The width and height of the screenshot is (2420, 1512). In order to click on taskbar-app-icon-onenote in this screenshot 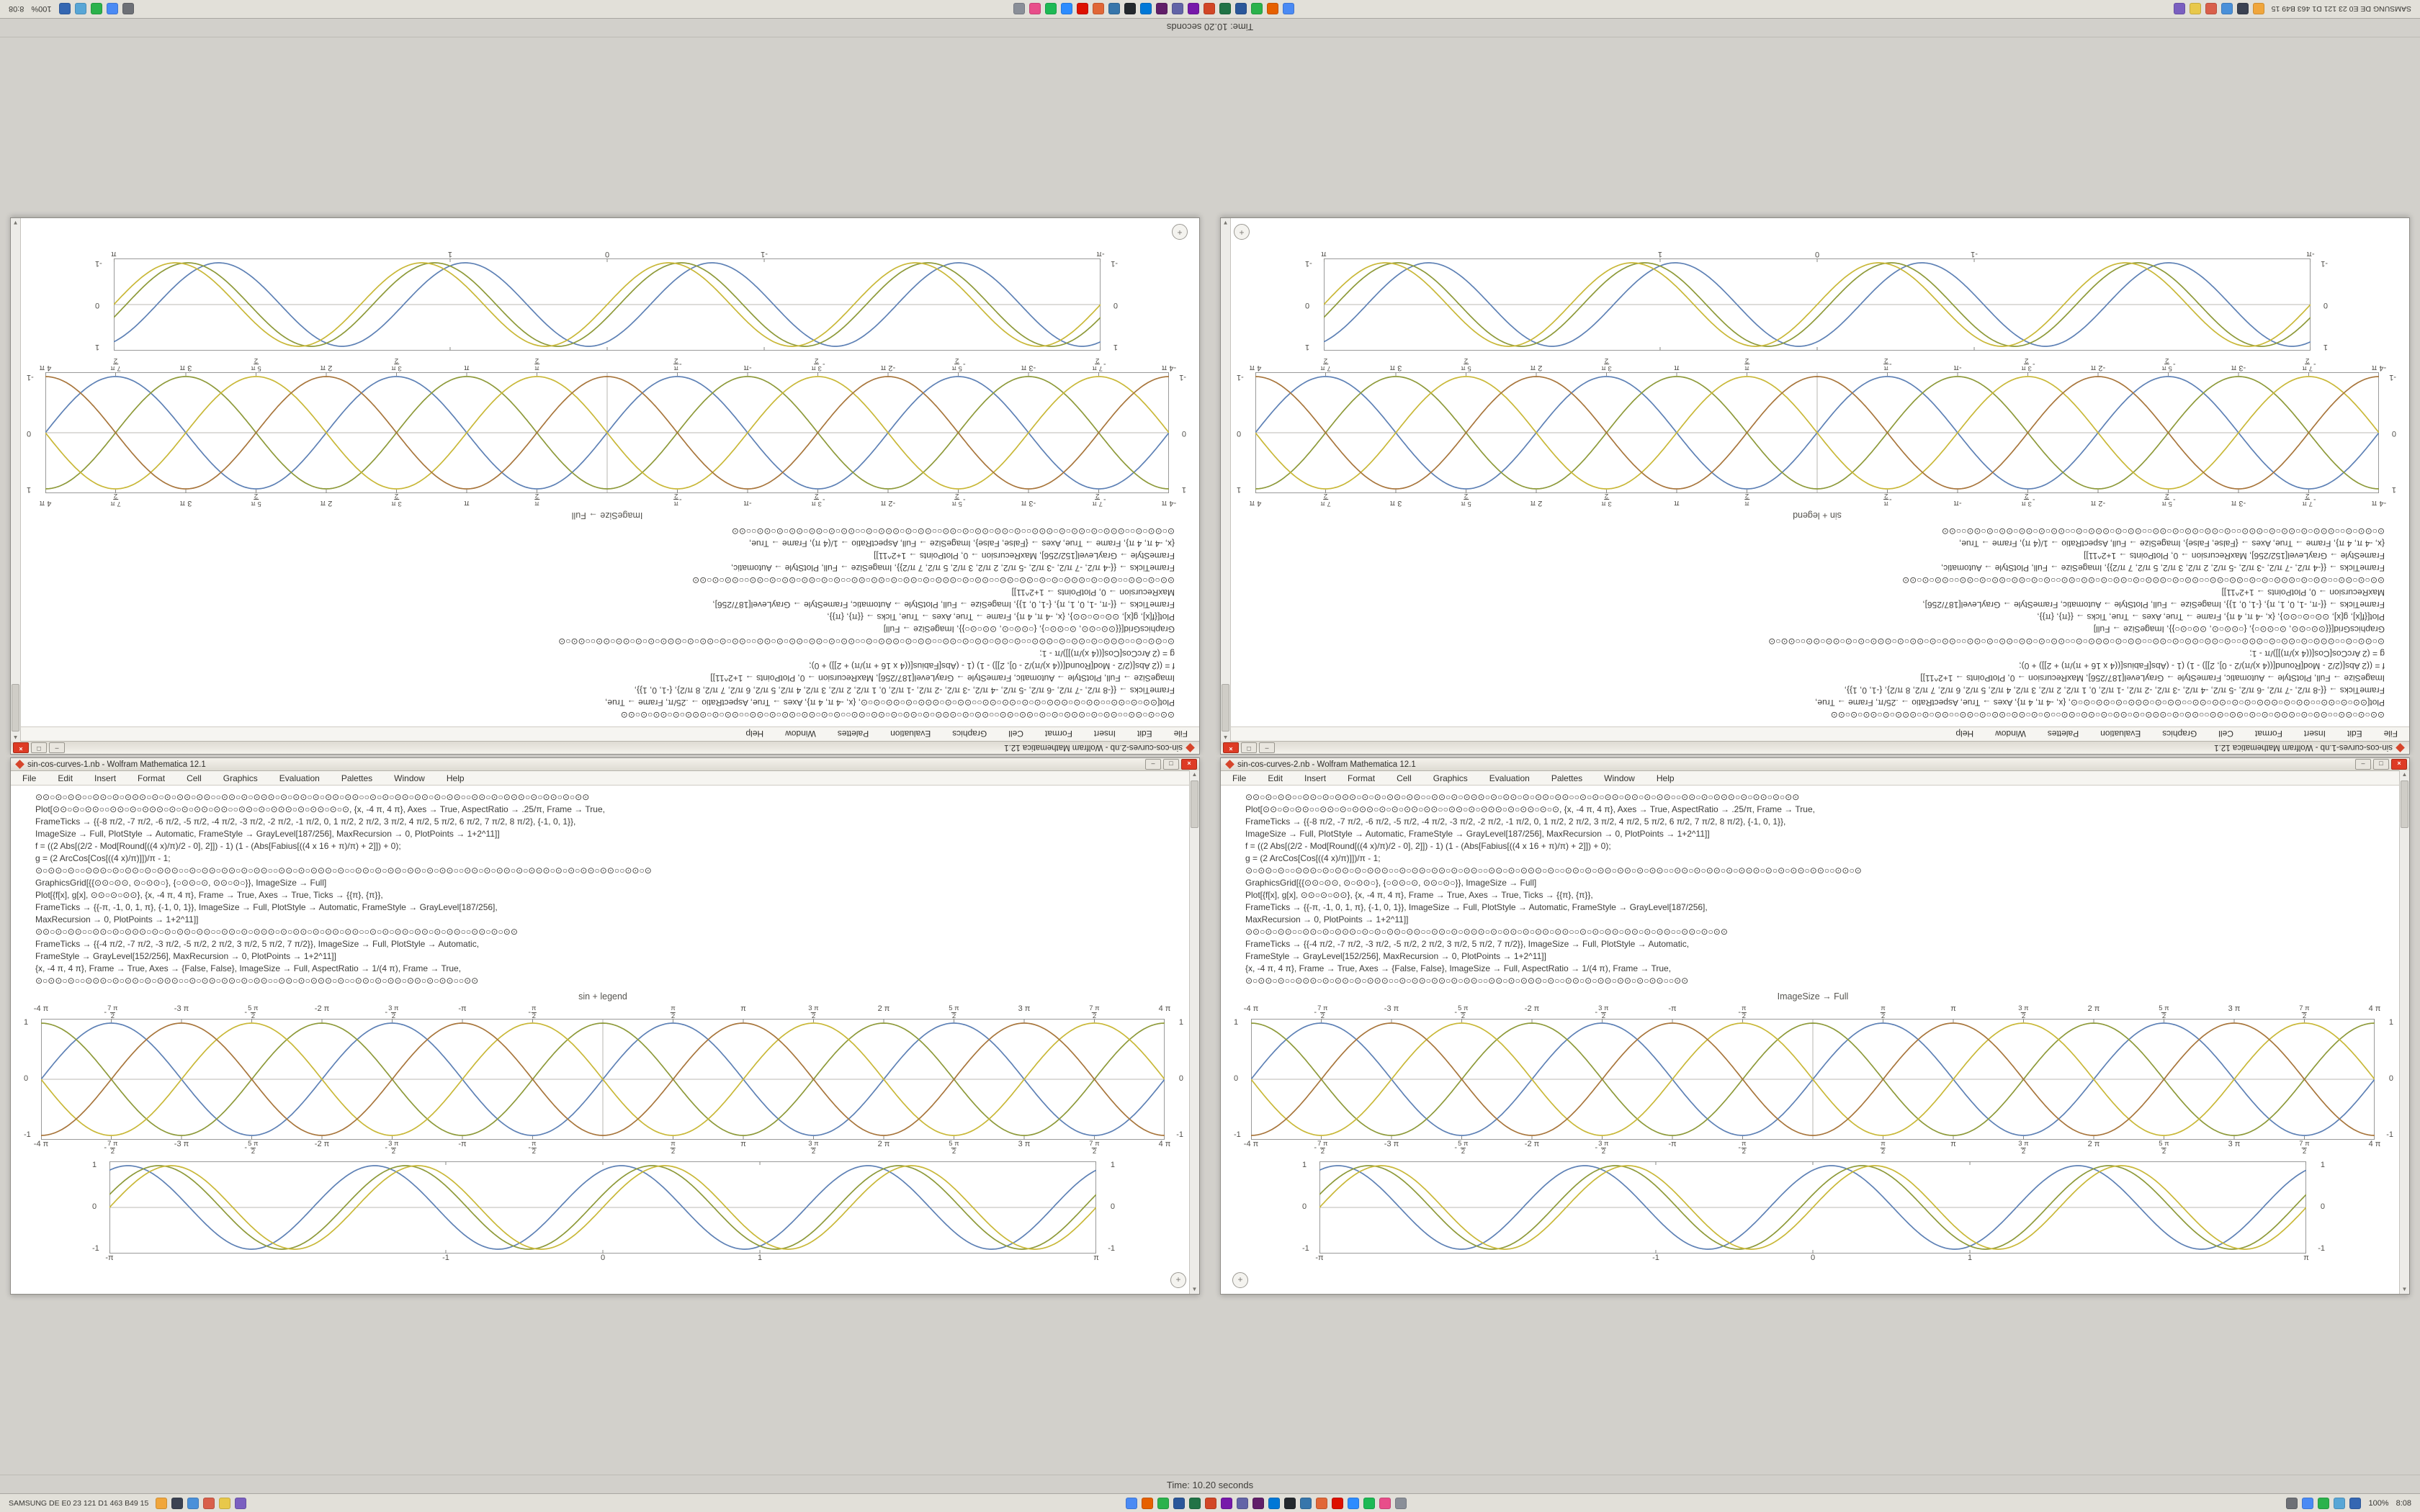, I will do `click(1227, 1503)`.